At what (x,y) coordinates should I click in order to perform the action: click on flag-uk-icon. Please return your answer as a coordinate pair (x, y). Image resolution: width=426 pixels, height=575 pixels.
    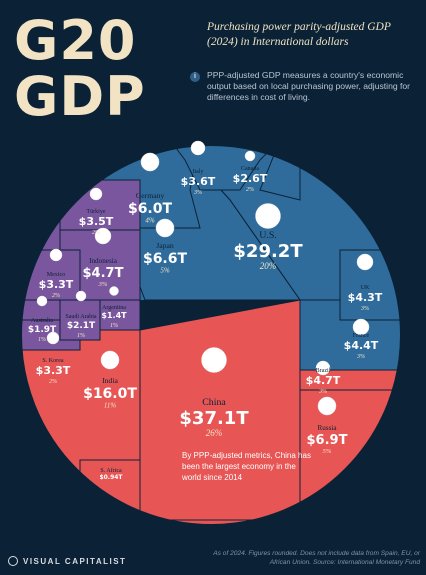
    Looking at the image, I should click on (365, 262).